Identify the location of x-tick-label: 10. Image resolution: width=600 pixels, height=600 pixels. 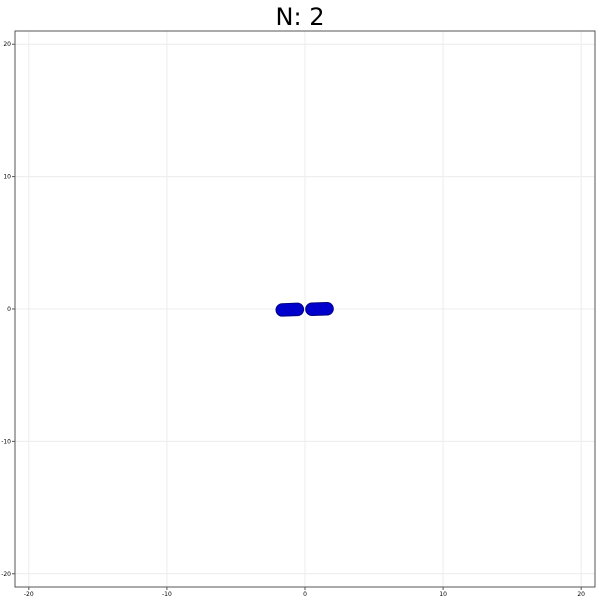
(443, 594).